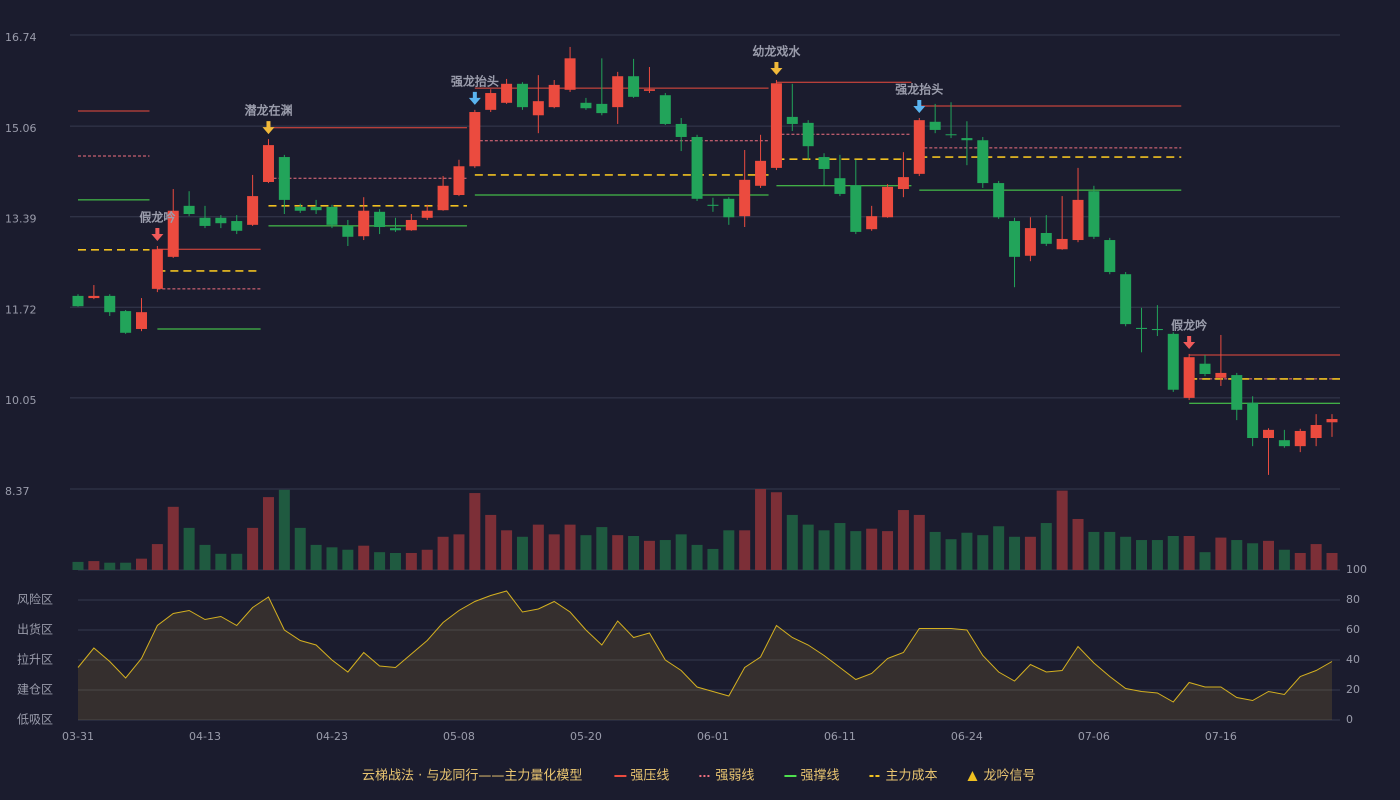 This screenshot has height=800, width=1400. What do you see at coordinates (1009, 776) in the screenshot?
I see `legend-label: 龙吟信号` at bounding box center [1009, 776].